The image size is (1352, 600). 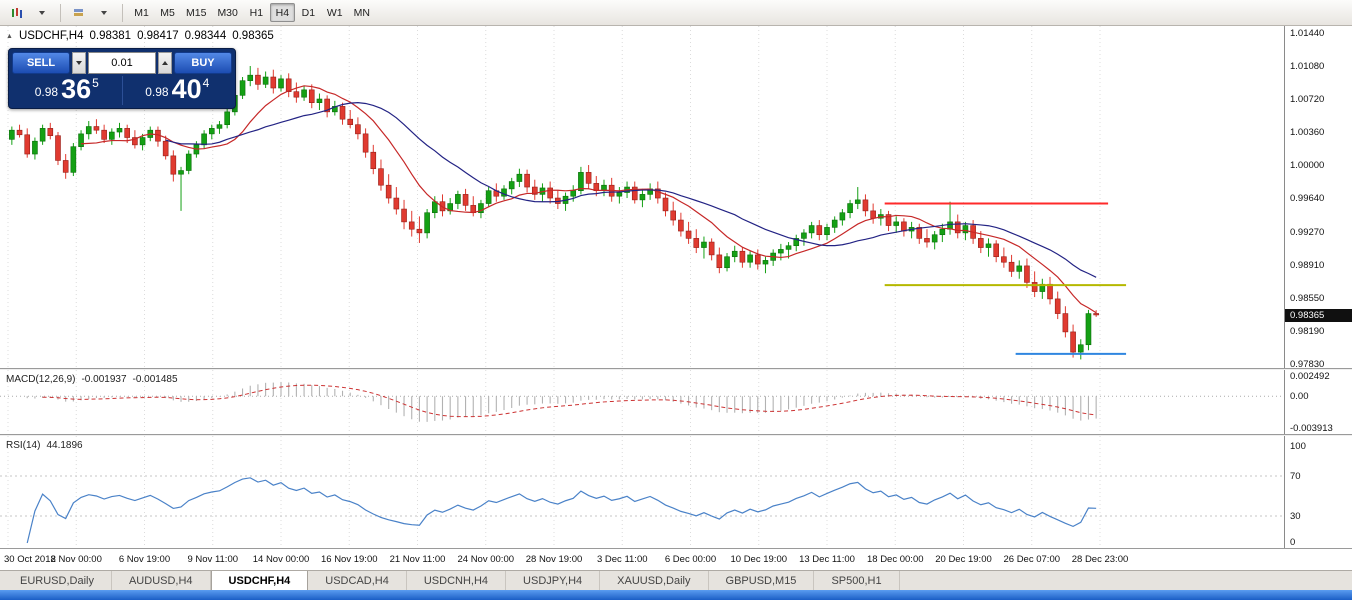 I want to click on sell-price-big: 36, so click(x=76, y=89).